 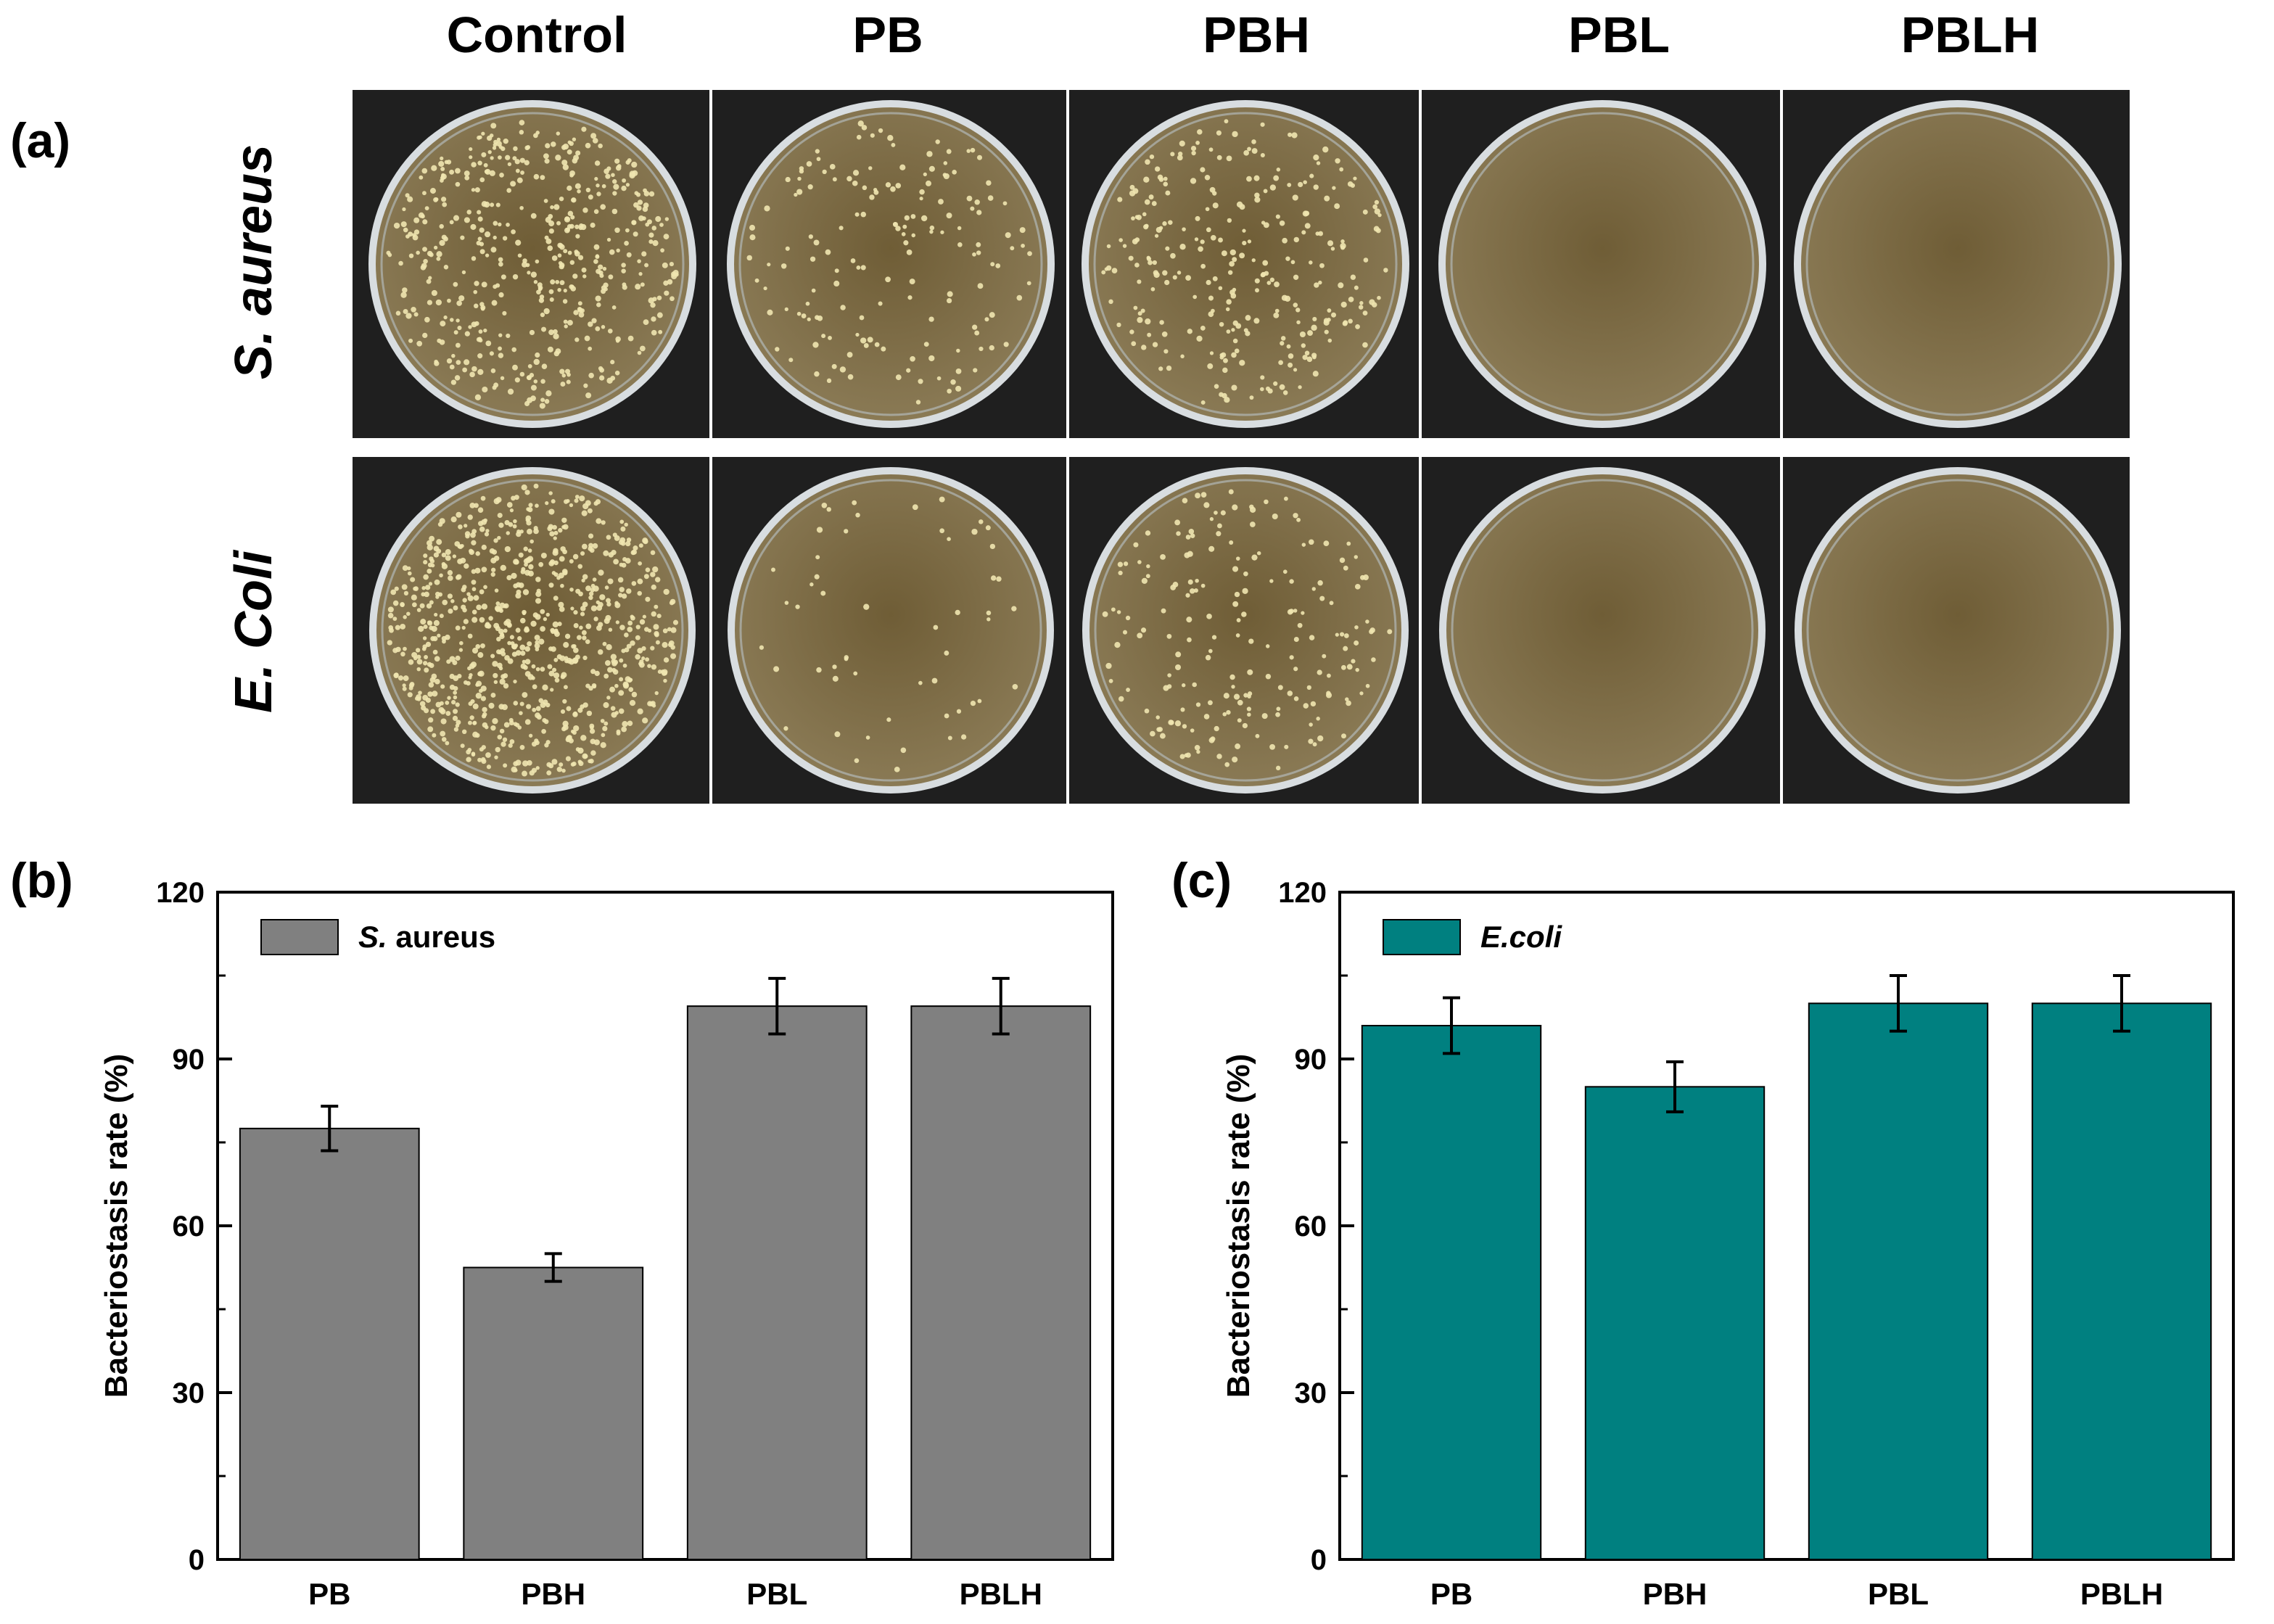 What do you see at coordinates (1001, 1282) in the screenshot?
I see `chart-b-bar-pblh` at bounding box center [1001, 1282].